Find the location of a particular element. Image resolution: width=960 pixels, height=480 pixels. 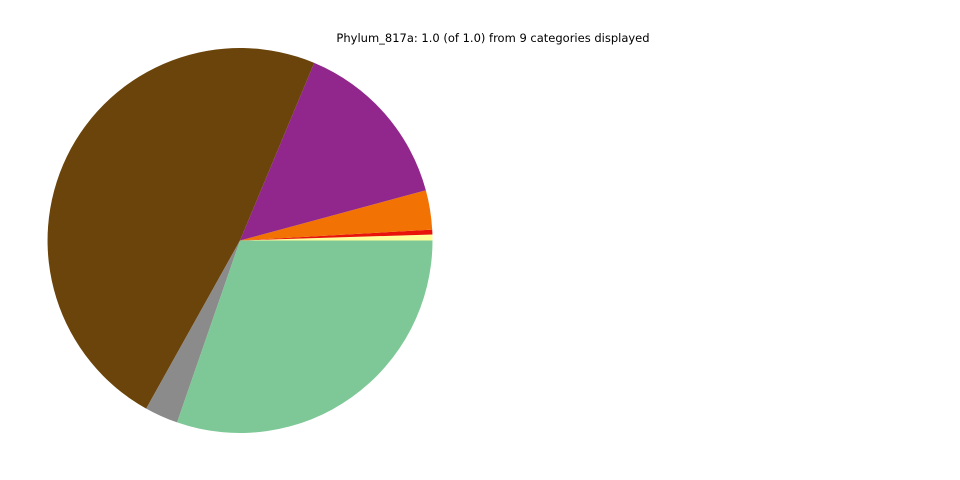

pie-slice-red is located at coordinates (336, 235).